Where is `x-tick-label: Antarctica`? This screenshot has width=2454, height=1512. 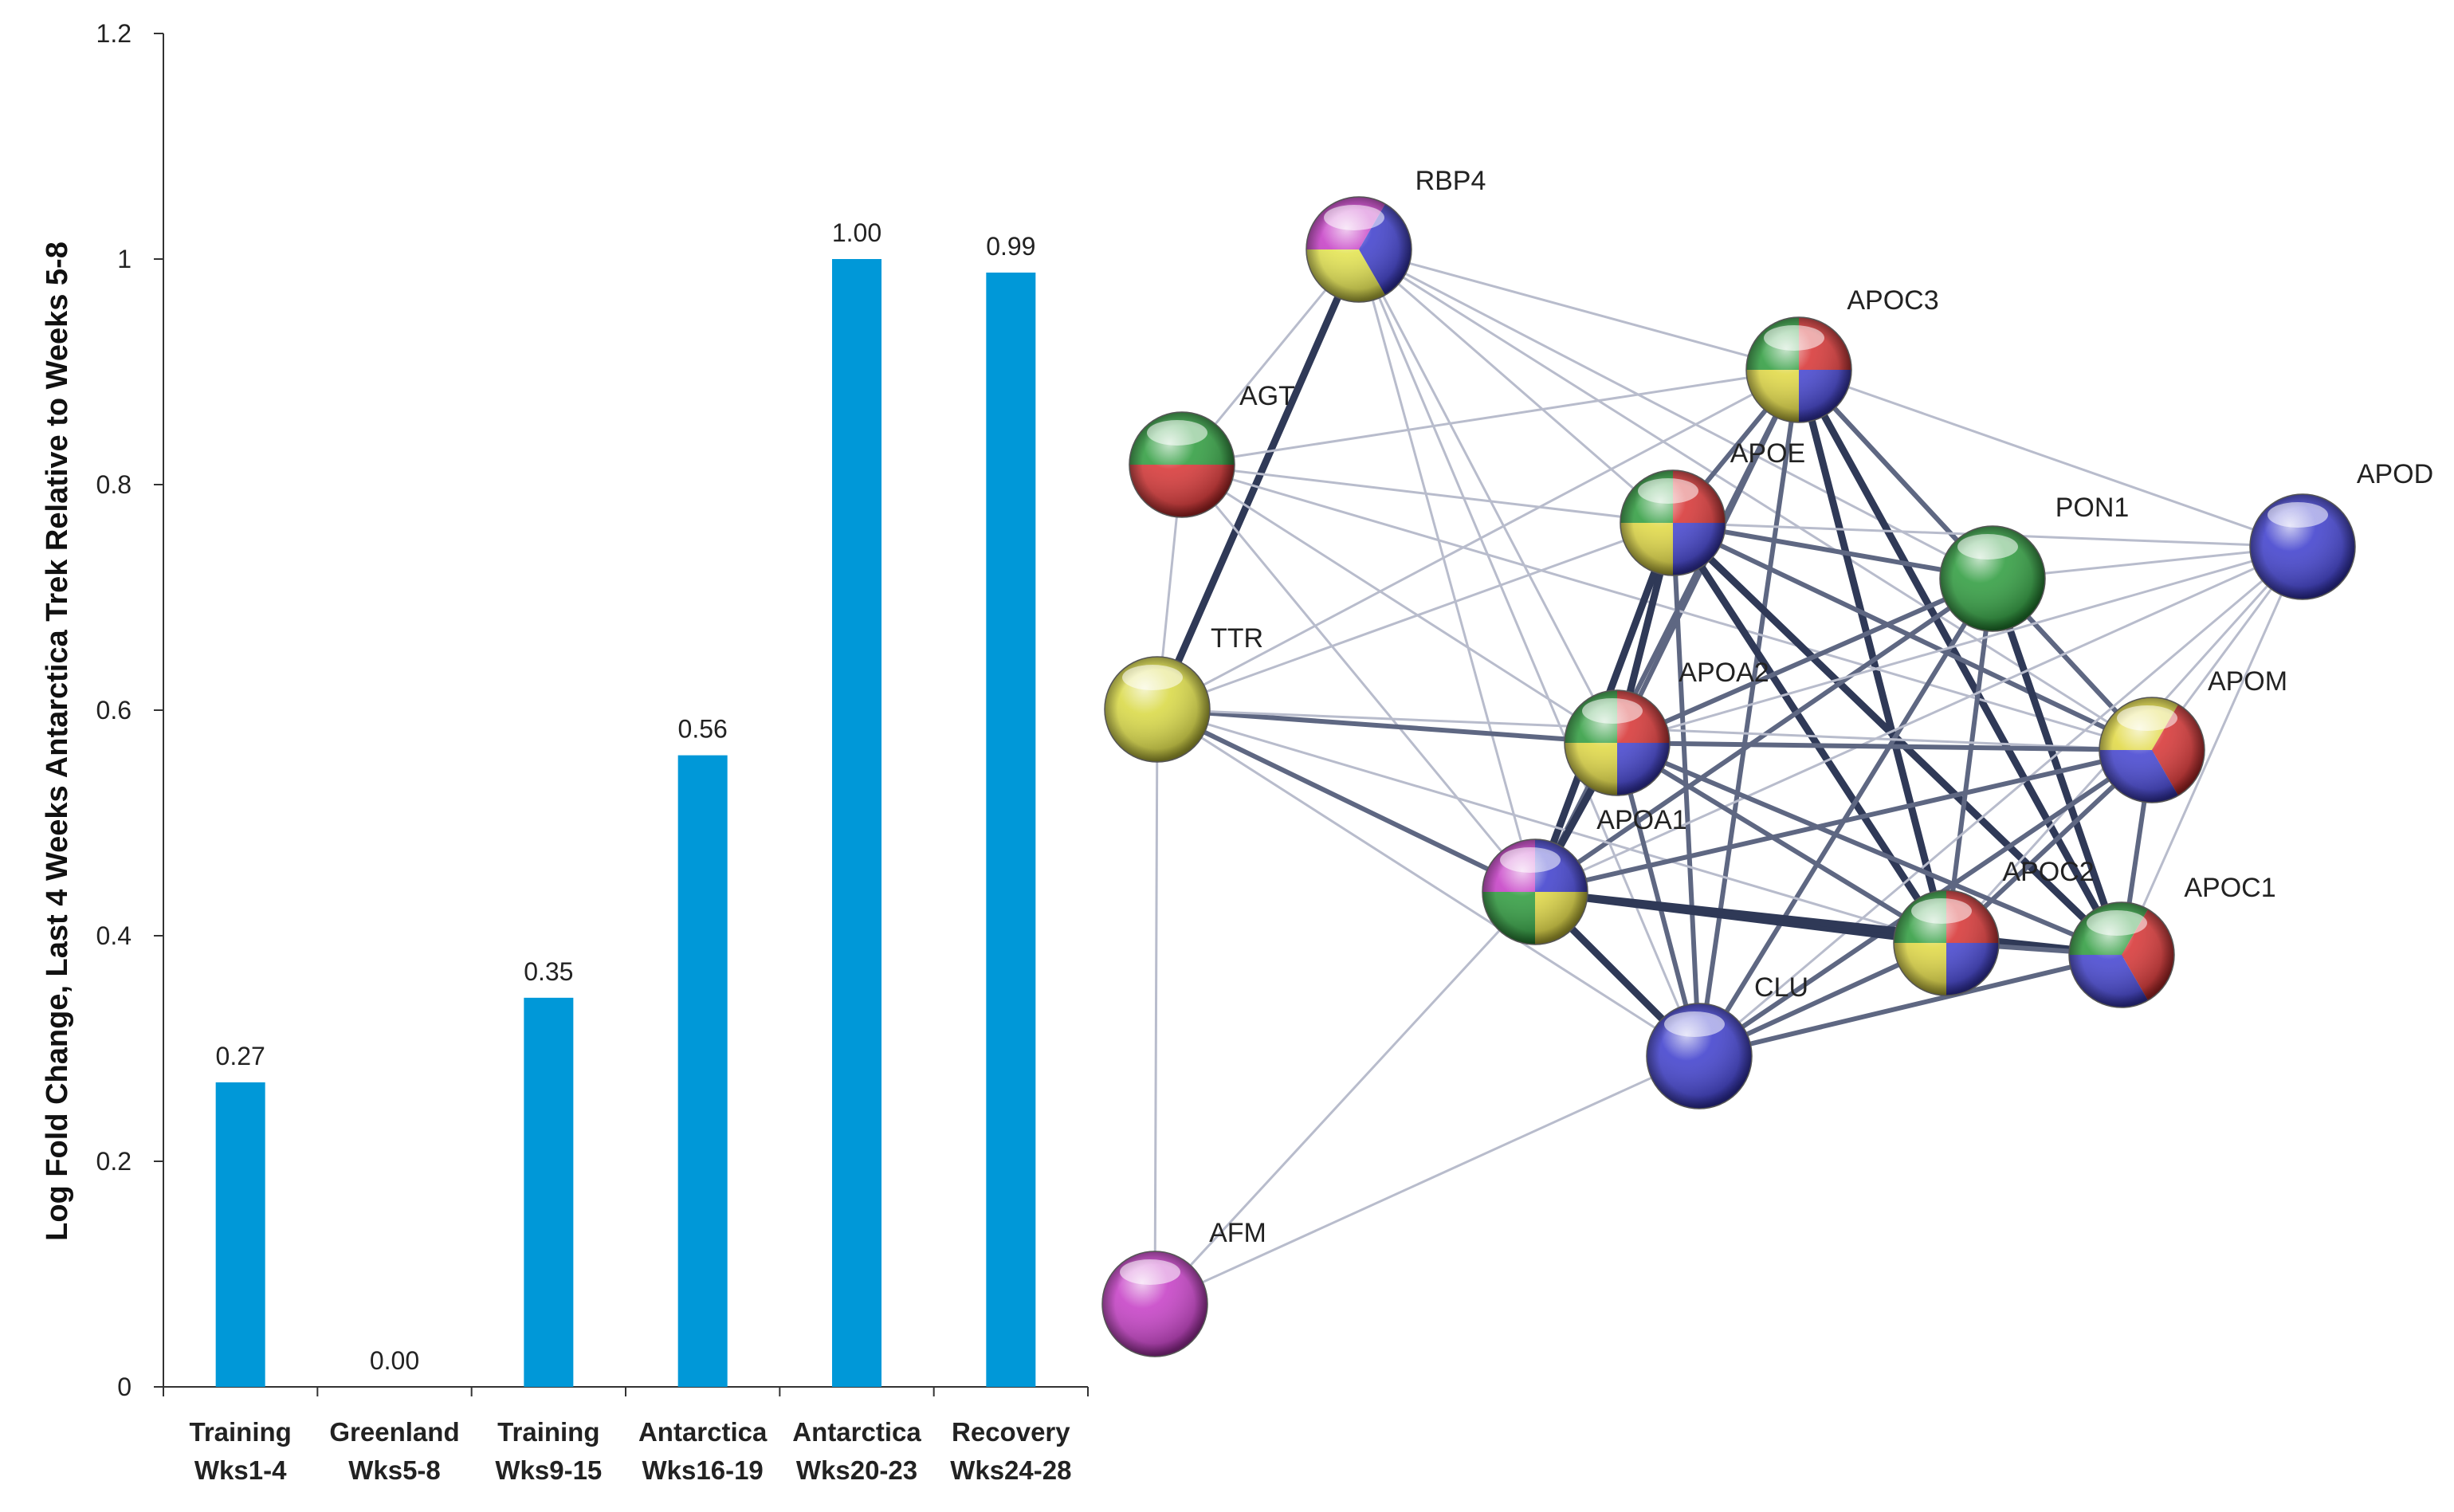
x-tick-label: Antarctica is located at coordinates (856, 1432).